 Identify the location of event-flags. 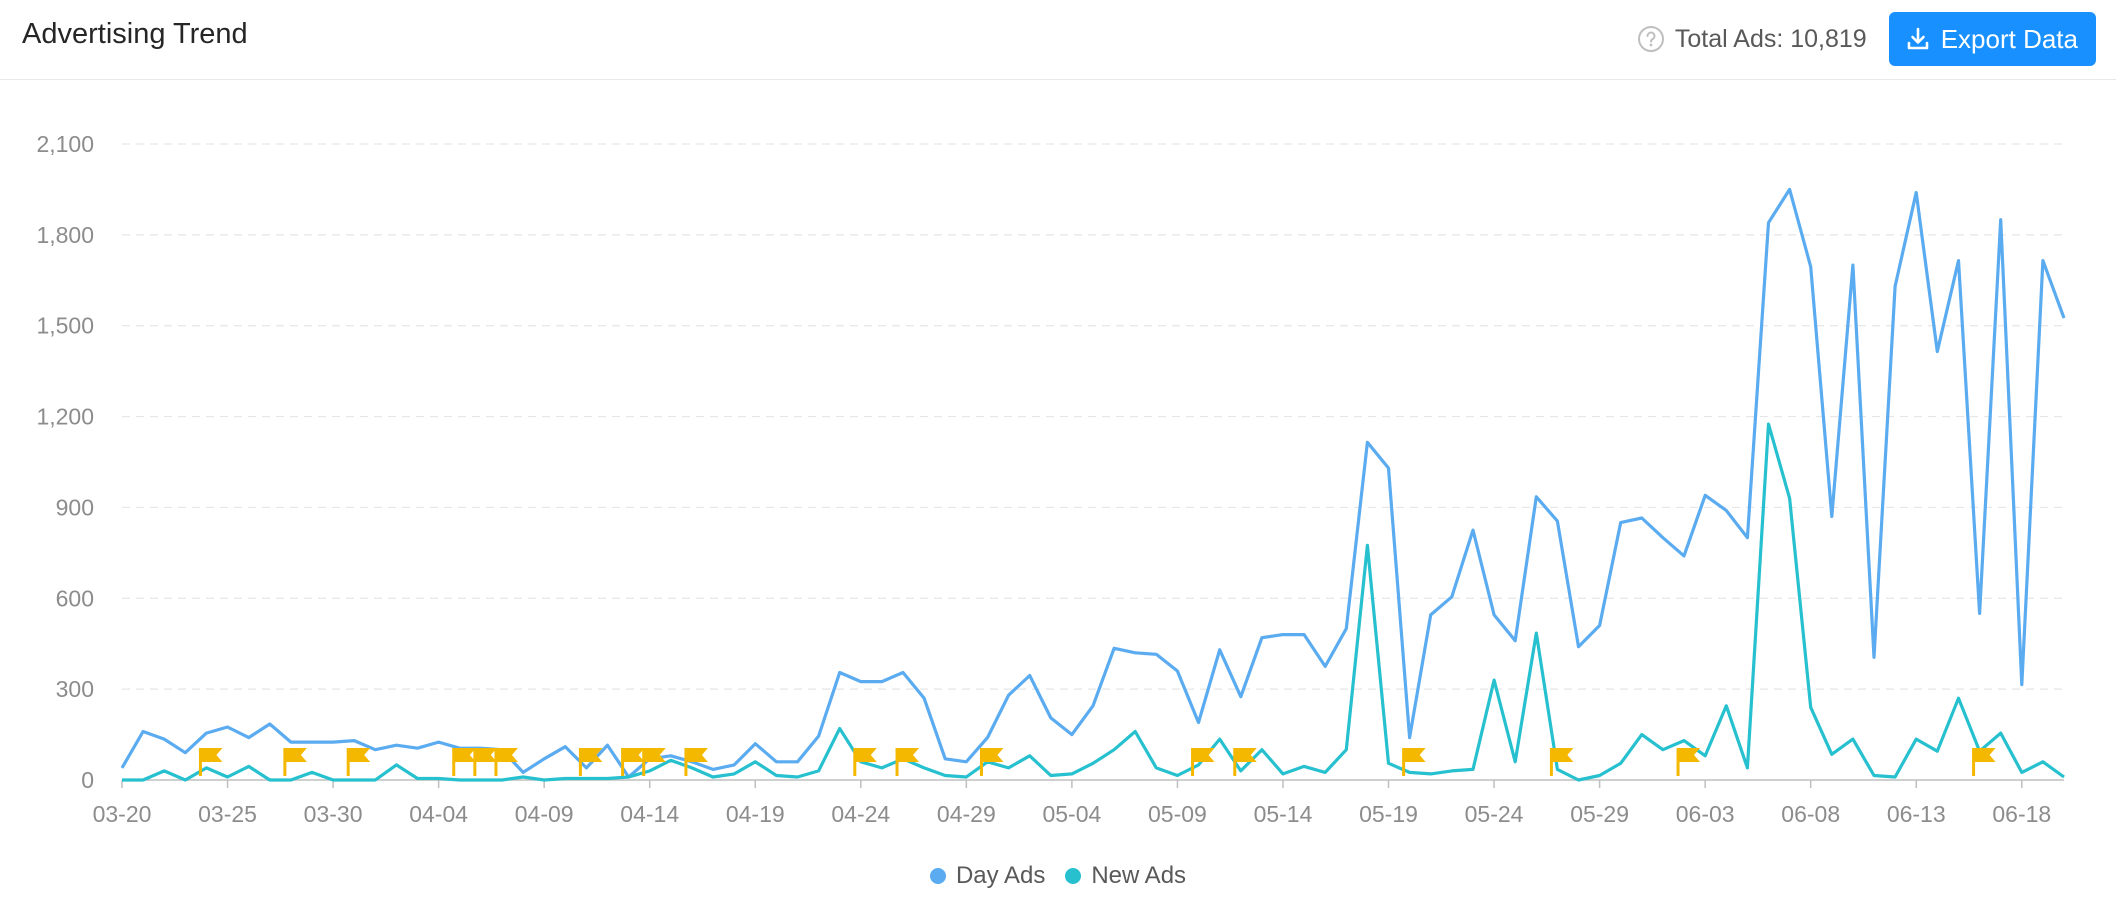
(1097, 762).